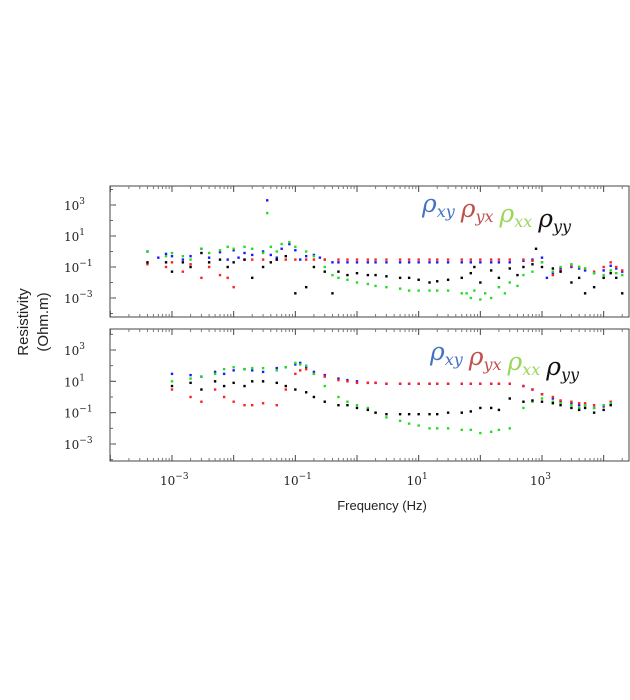  Describe the element at coordinates (540, 480) in the screenshot. I see `x-tick-label: 103` at that location.